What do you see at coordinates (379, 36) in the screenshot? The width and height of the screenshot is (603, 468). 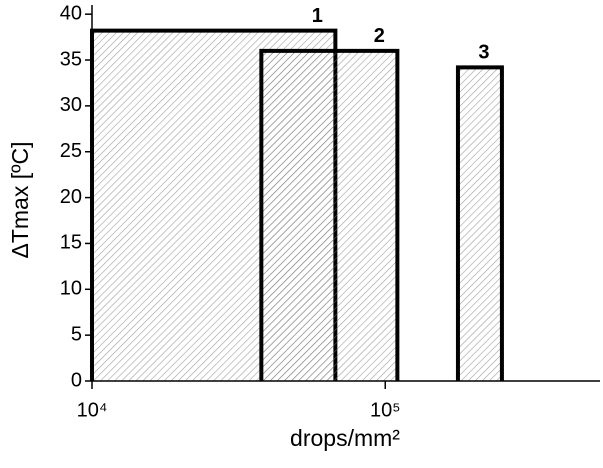 I see `bar-label: 2` at bounding box center [379, 36].